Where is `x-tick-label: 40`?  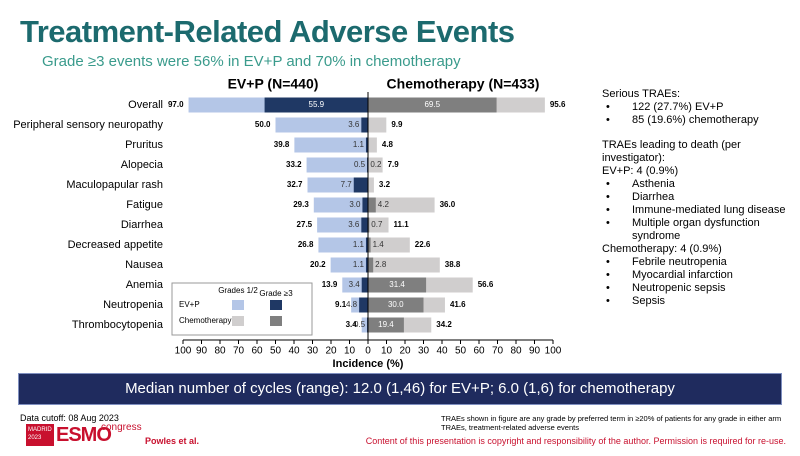 x-tick-label: 40 is located at coordinates (294, 351).